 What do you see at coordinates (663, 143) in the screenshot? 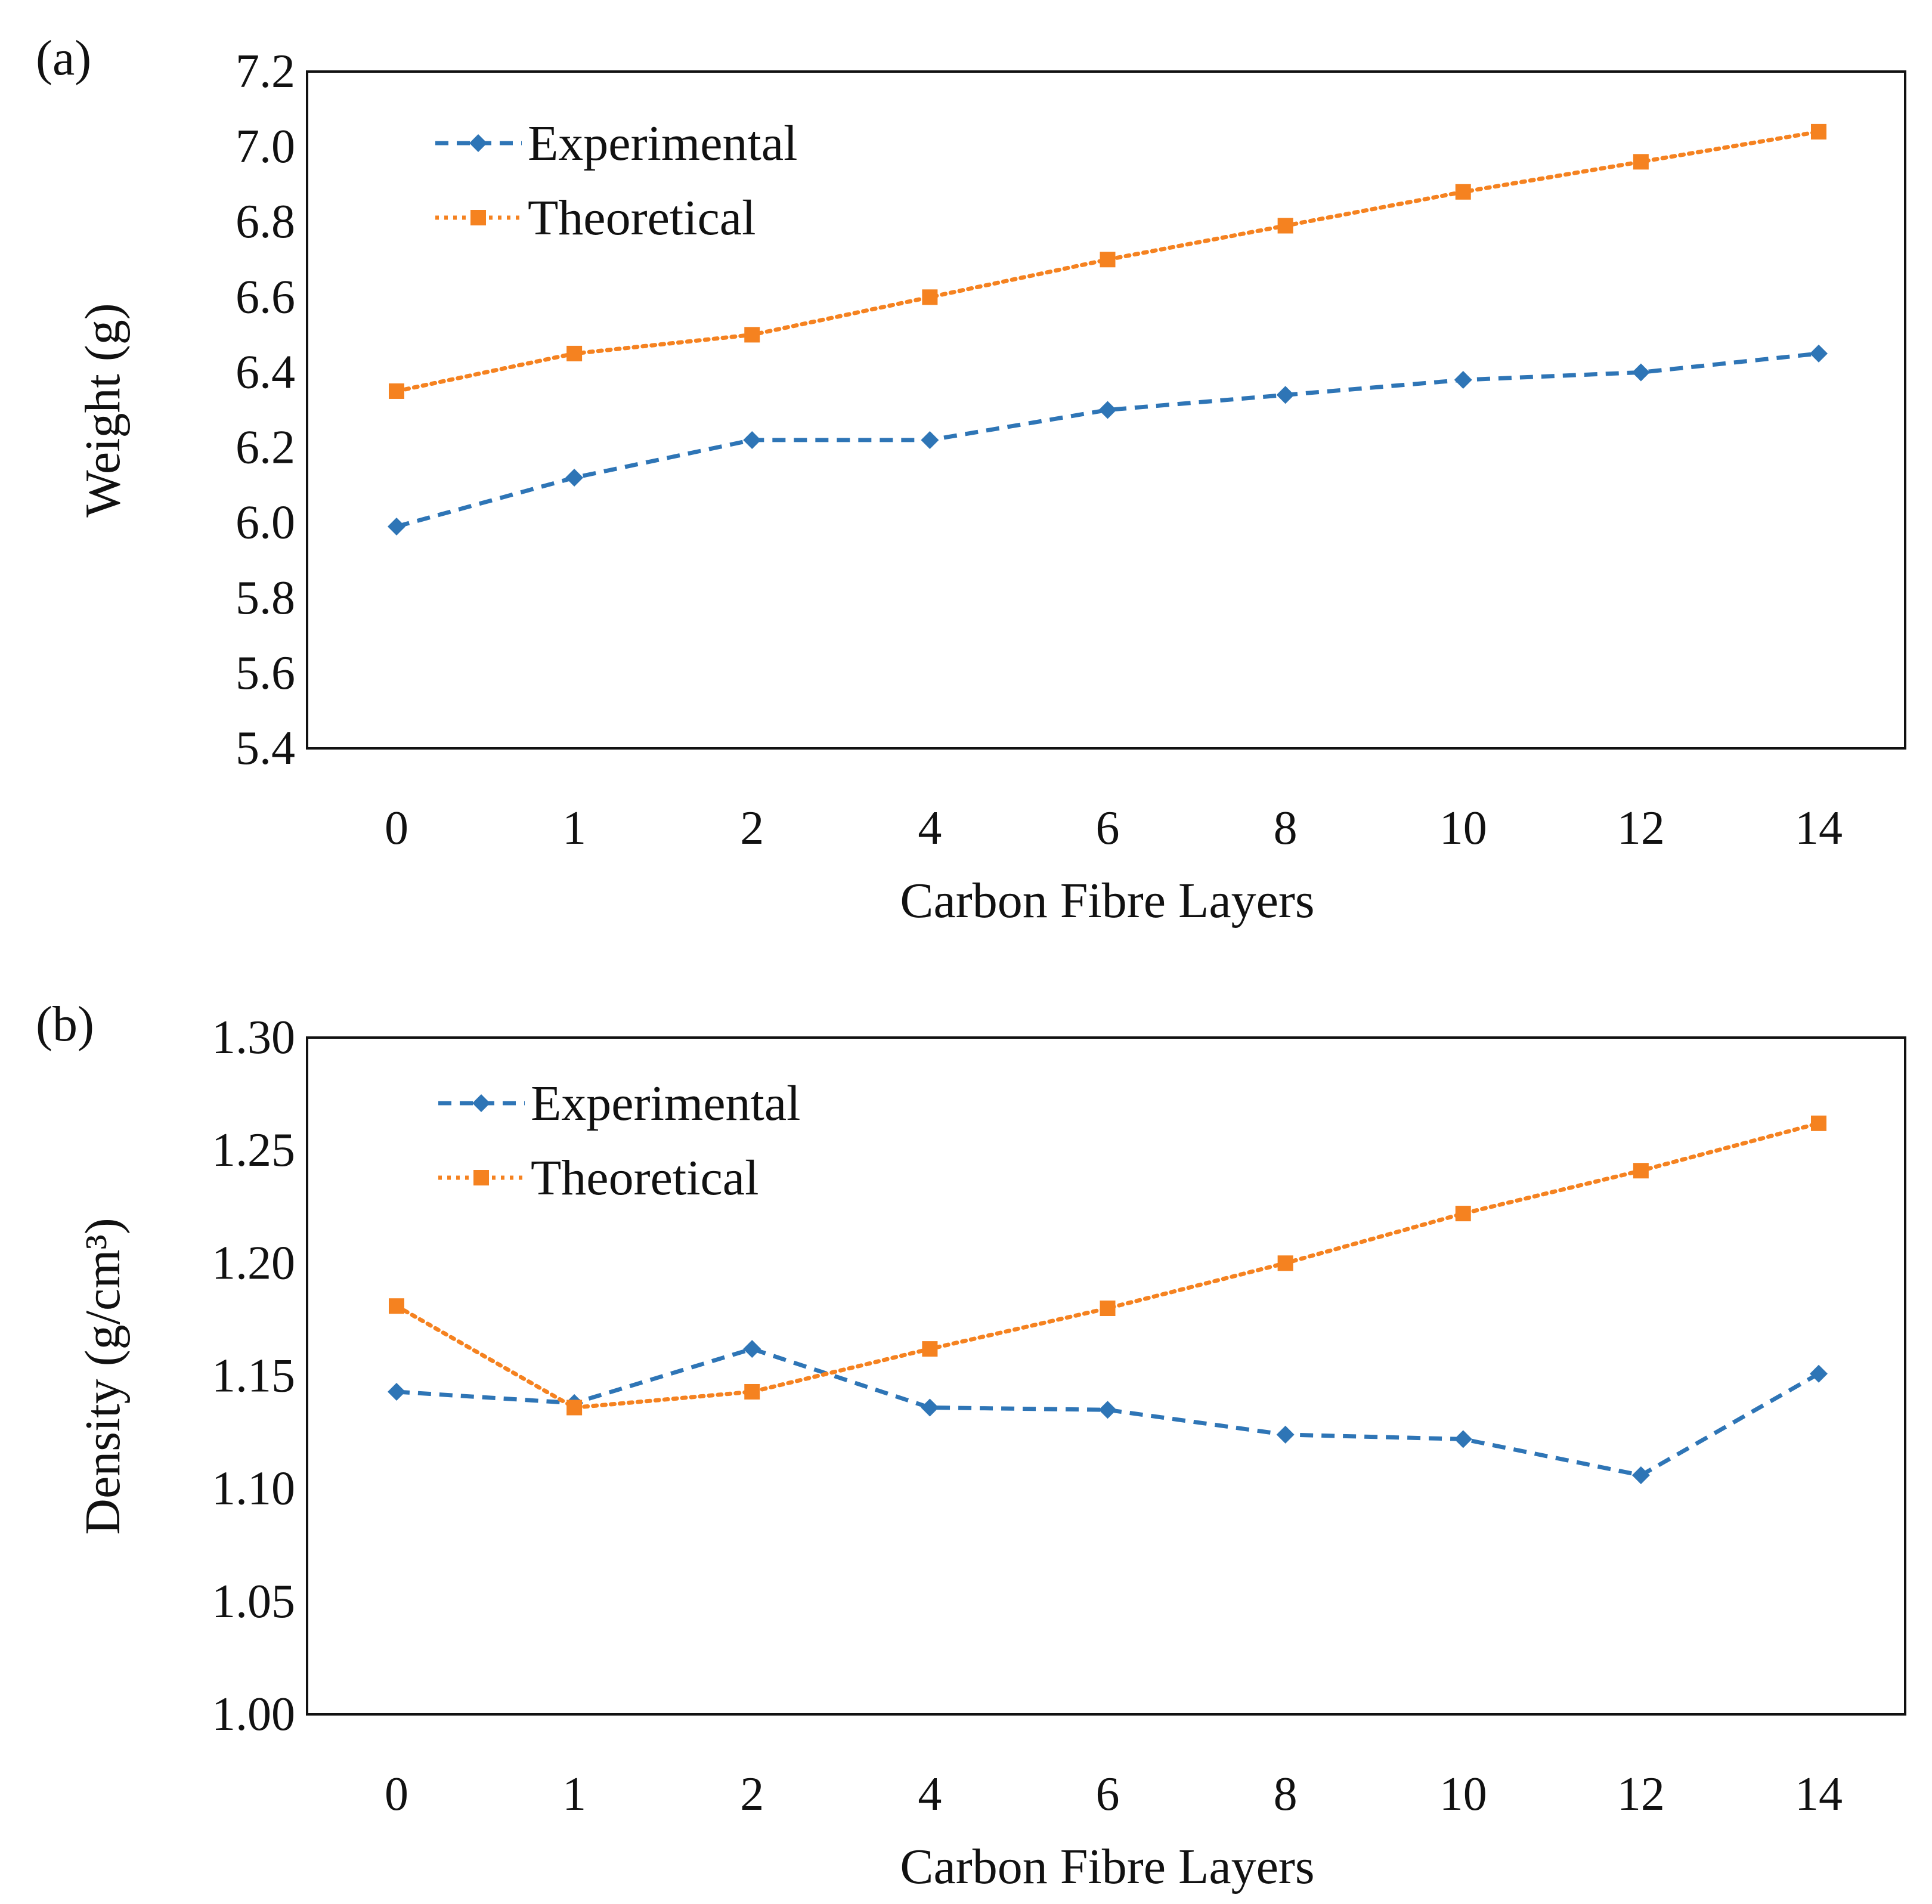
I see `legend-experimental-label-a: Experimental` at bounding box center [663, 143].